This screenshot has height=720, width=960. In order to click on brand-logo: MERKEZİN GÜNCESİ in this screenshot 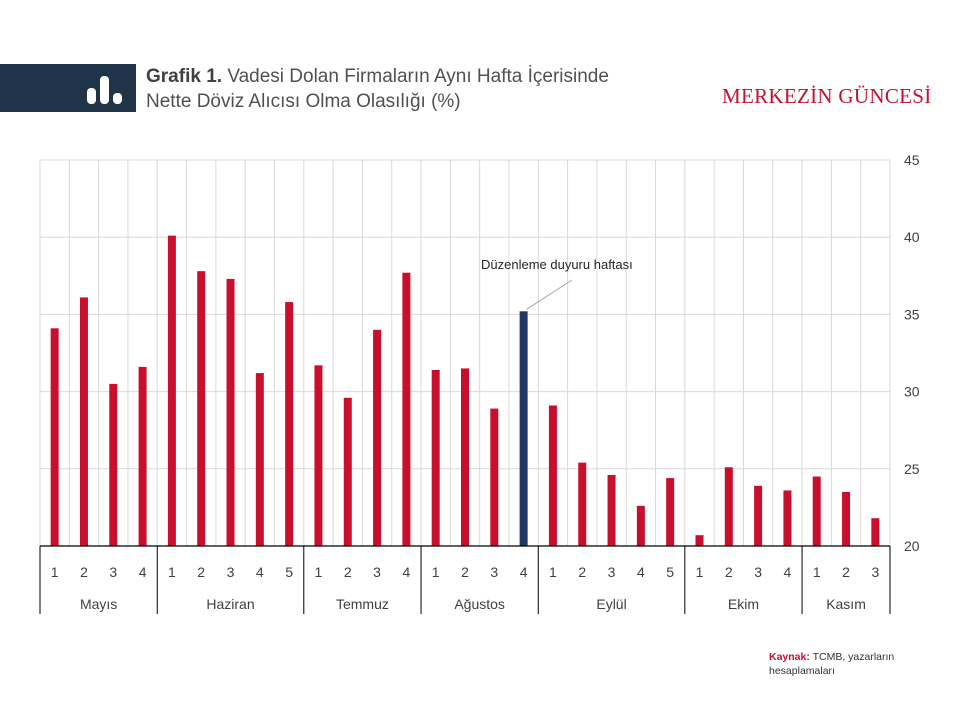, I will do `click(827, 96)`.